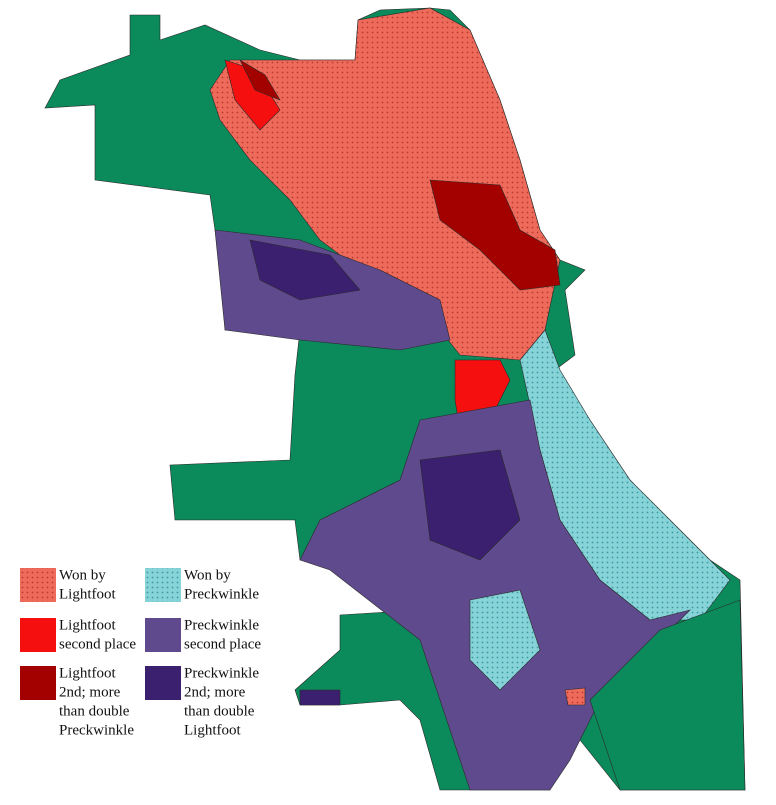 The width and height of the screenshot is (776, 805). Describe the element at coordinates (470, 505) in the screenshot. I see `preckwinkle-double-south` at that location.